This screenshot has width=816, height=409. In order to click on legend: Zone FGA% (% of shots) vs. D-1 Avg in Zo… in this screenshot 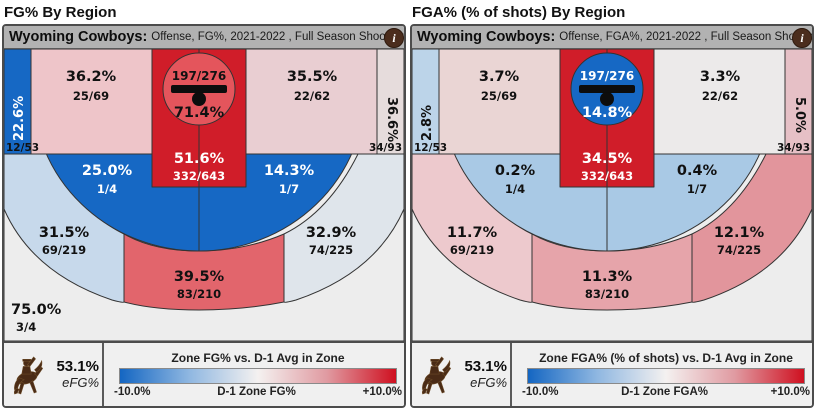, I will do `click(662, 374)`.